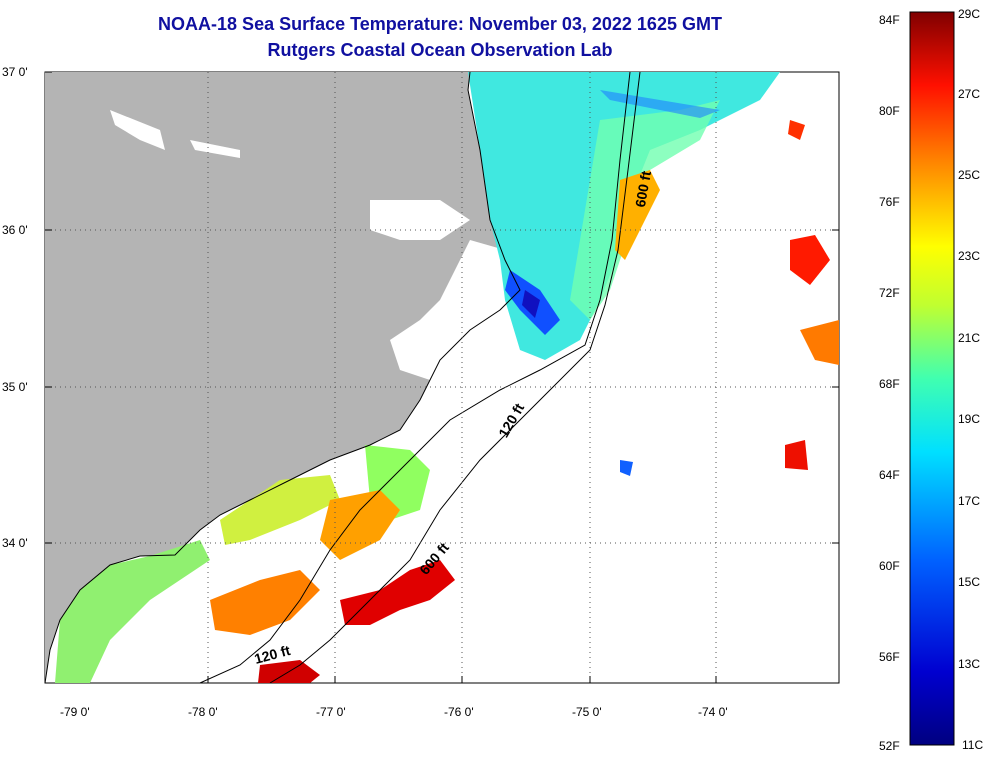  What do you see at coordinates (889, 111) in the screenshot?
I see `cb-f-80: 80F` at bounding box center [889, 111].